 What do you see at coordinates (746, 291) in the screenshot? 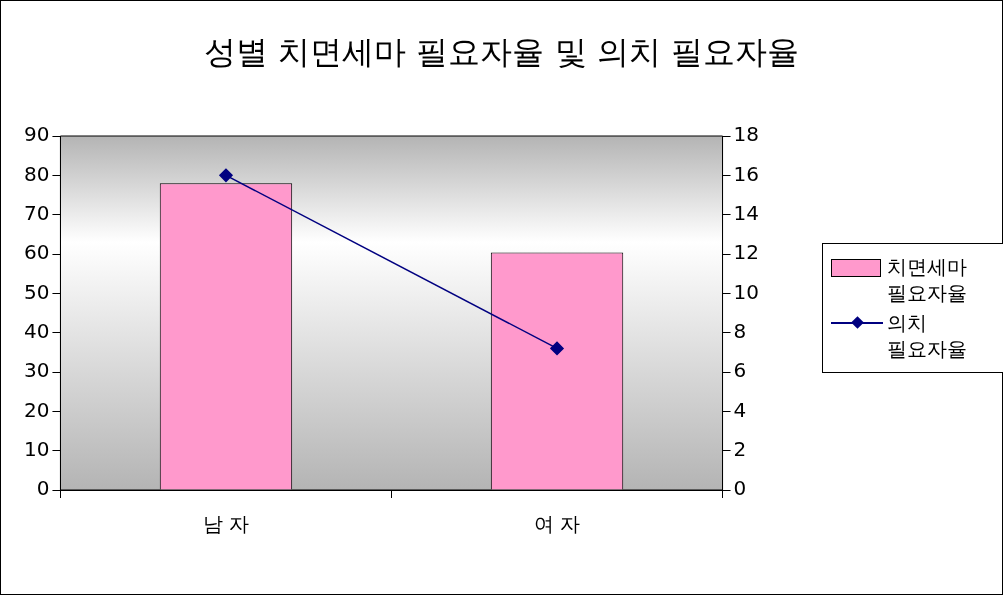
I see `y2-tick-label: 10` at bounding box center [746, 291].